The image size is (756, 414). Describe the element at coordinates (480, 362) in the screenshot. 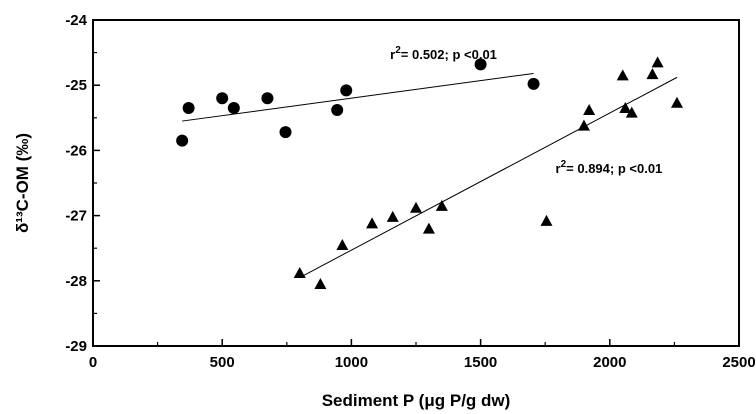

I see `x-tick-label: 1500` at that location.